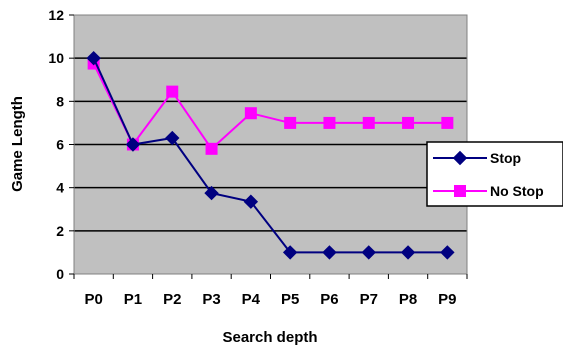 The image size is (563, 350). I want to click on legend-item-stop: Stop, so click(477, 158).